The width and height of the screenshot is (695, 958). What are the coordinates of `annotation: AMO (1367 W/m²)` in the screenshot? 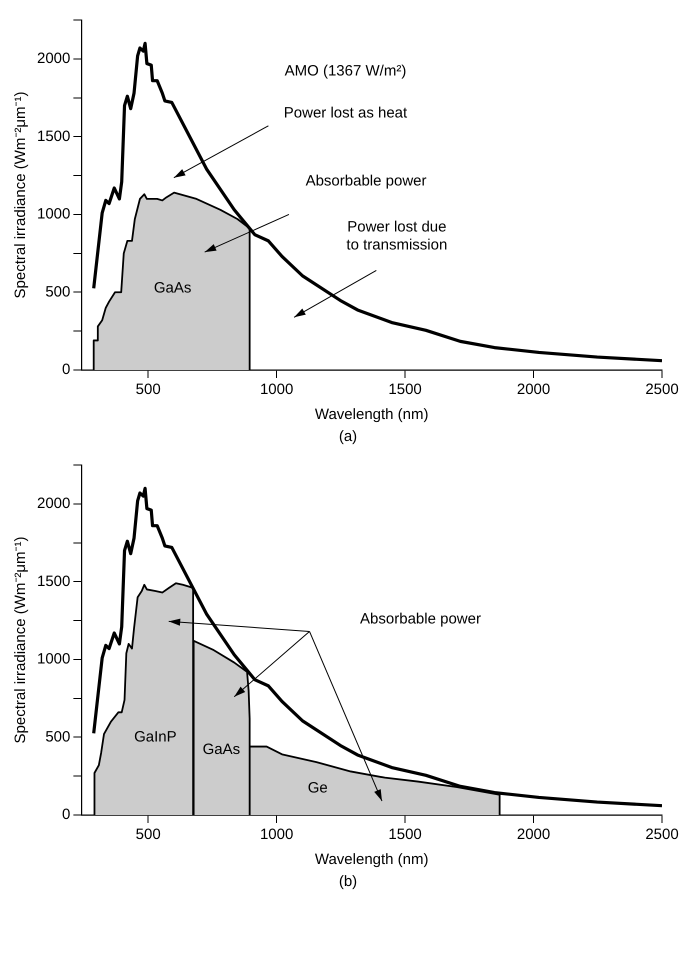 It's located at (345, 71).